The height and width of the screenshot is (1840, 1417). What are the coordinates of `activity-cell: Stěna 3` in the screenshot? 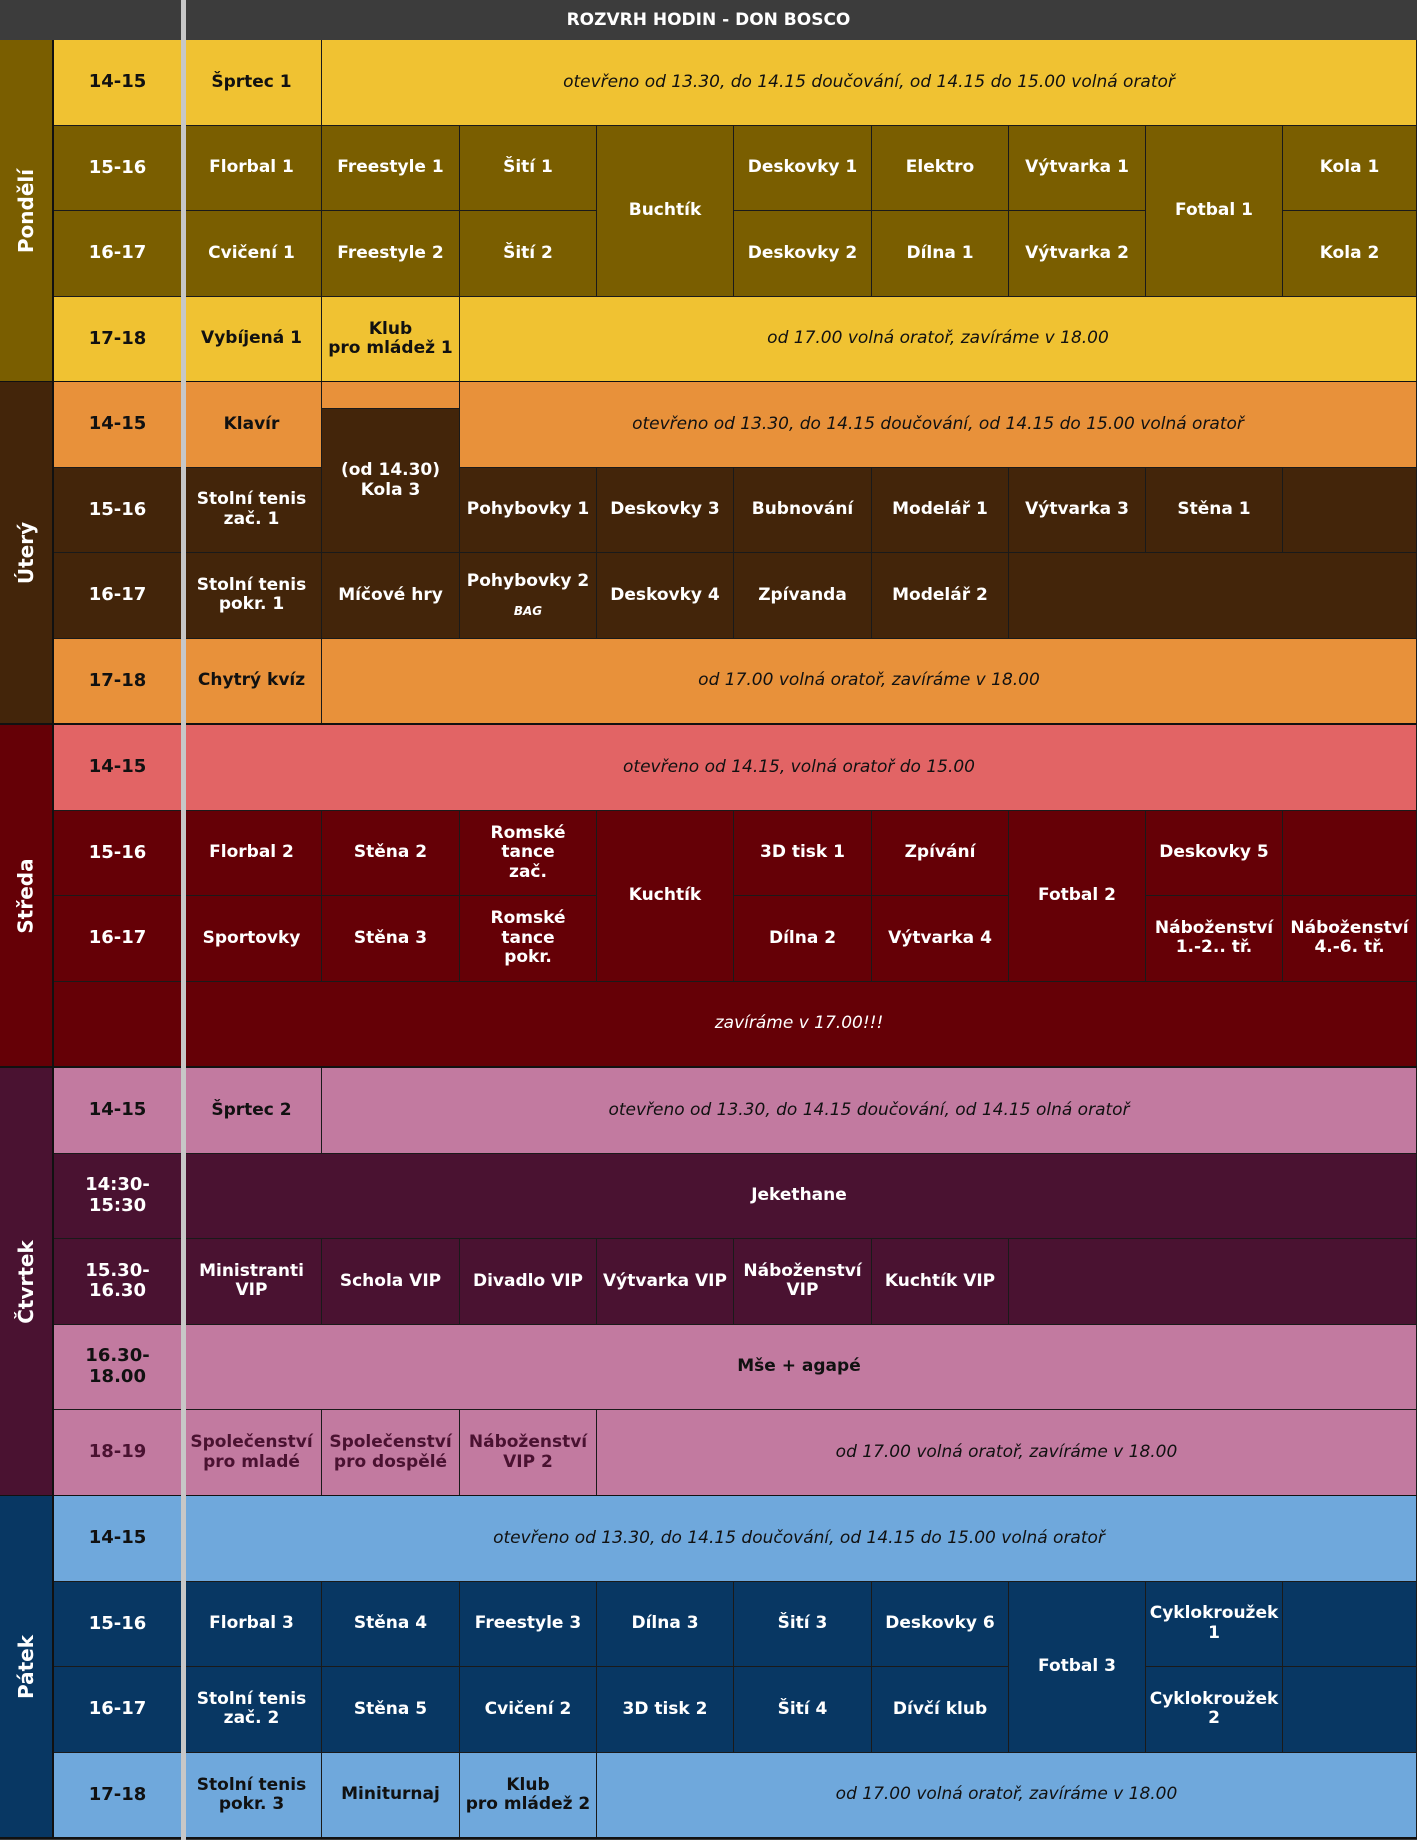 It's located at (391, 939).